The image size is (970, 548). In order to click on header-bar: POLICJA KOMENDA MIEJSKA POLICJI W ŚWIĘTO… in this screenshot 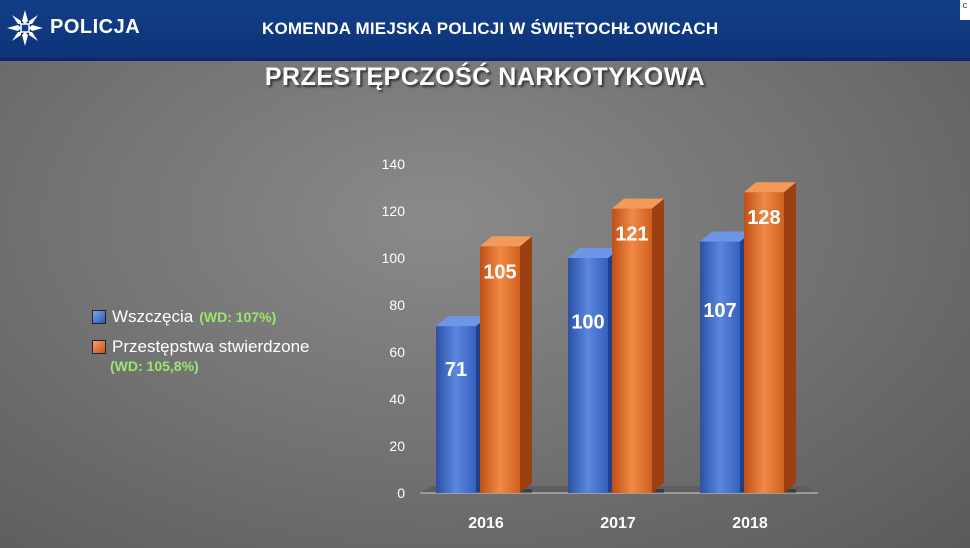, I will do `click(485, 30)`.